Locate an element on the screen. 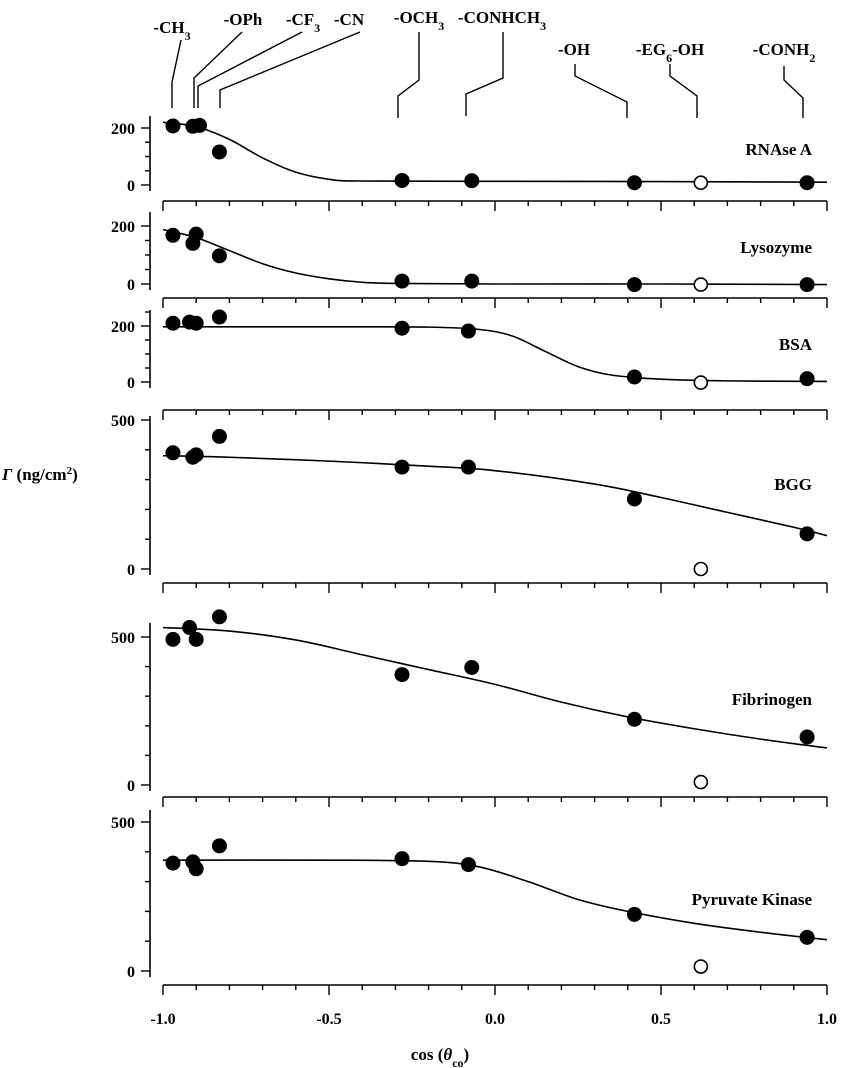 The image size is (845, 1068). surface-group-label: -CONHCH3 is located at coordinates (502, 20).